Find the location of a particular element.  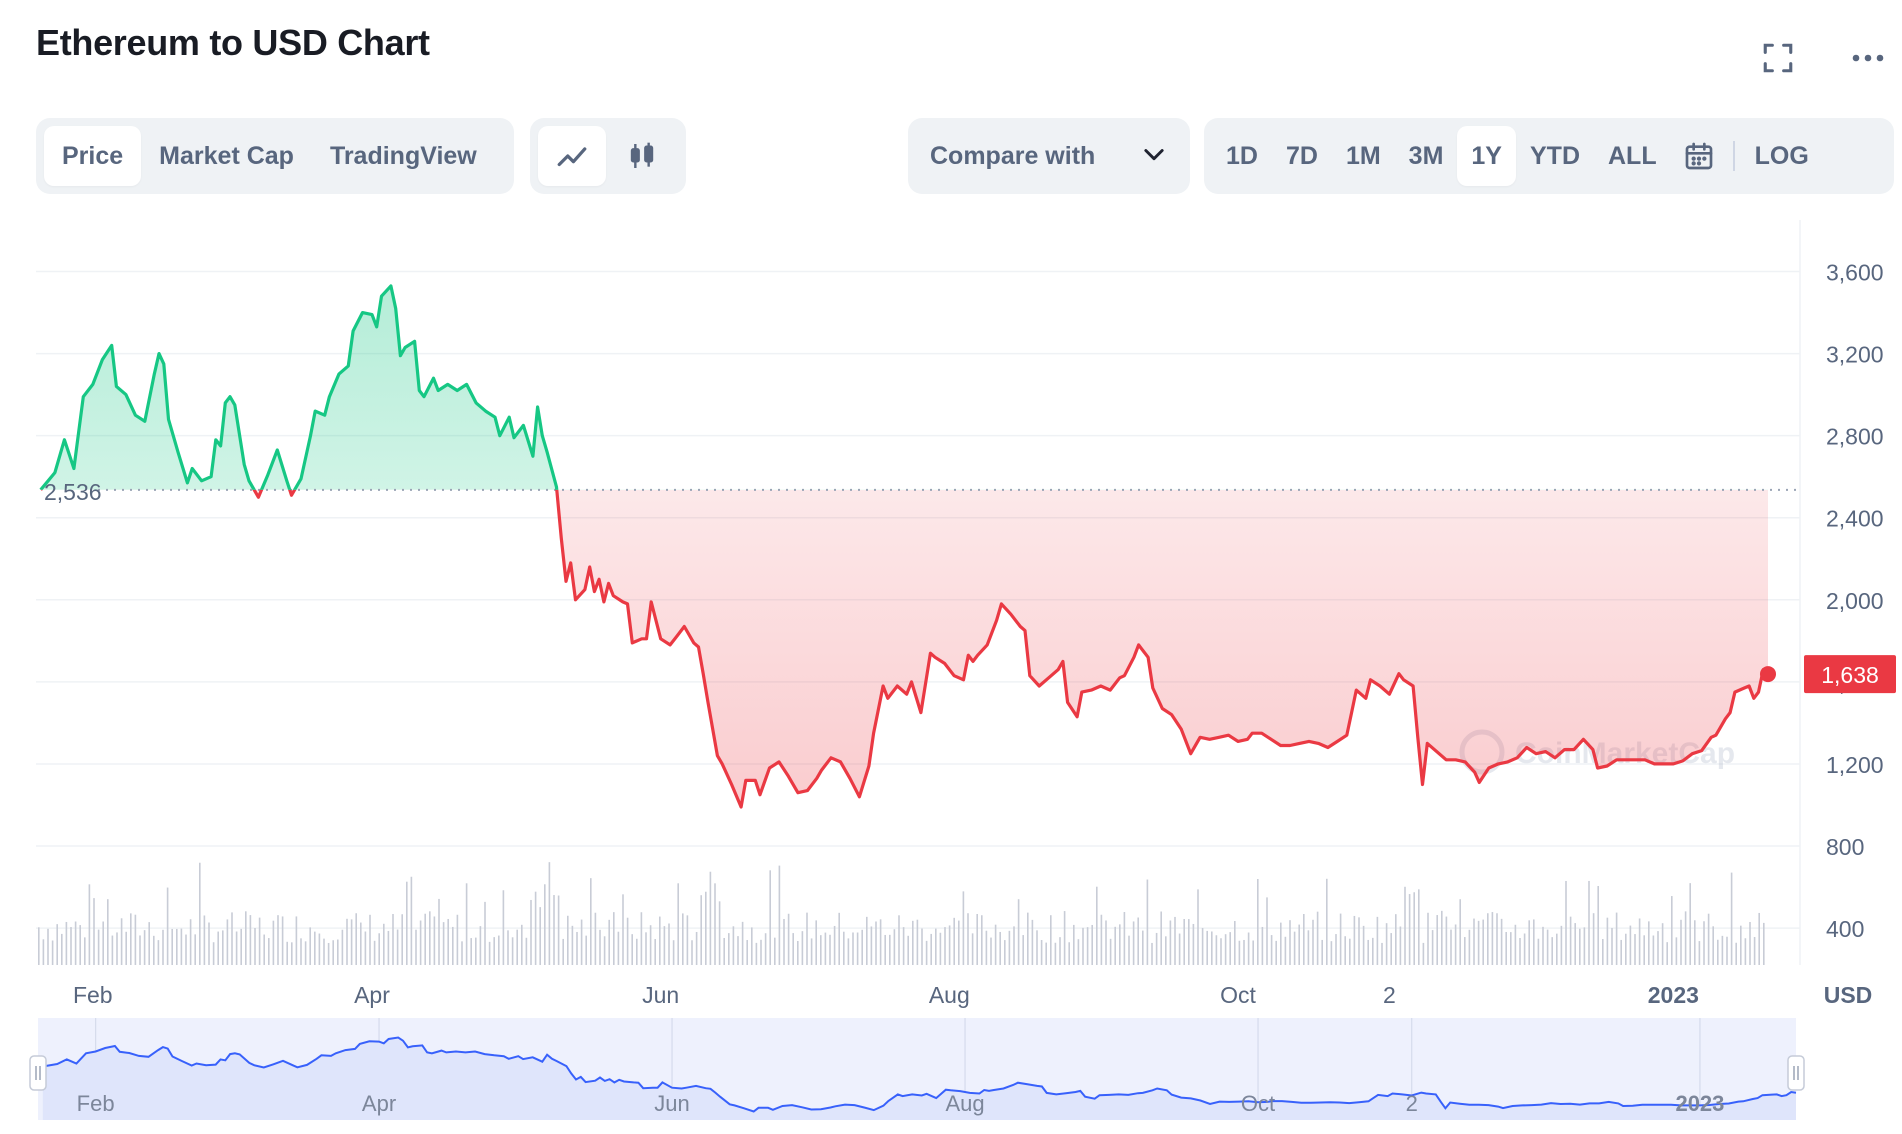

y-tick-label: 3,600 is located at coordinates (1855, 273).